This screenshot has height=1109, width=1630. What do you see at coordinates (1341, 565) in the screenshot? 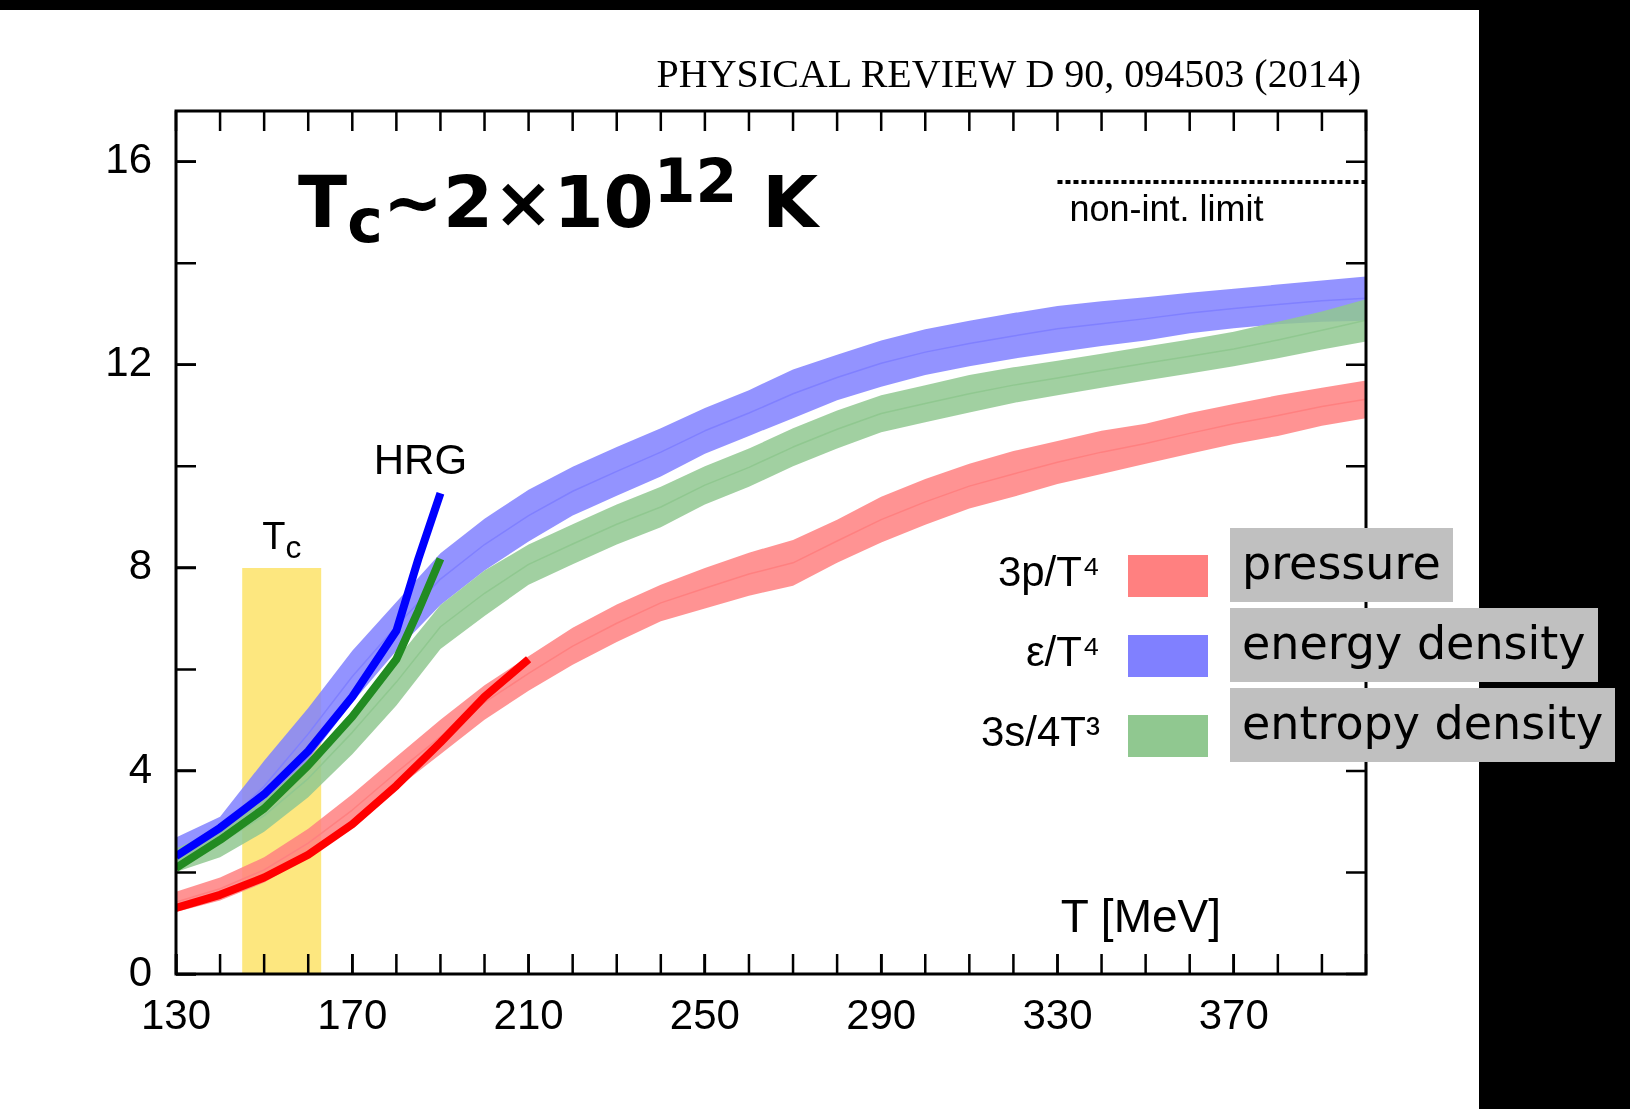
I see `annotation: pressure` at bounding box center [1341, 565].